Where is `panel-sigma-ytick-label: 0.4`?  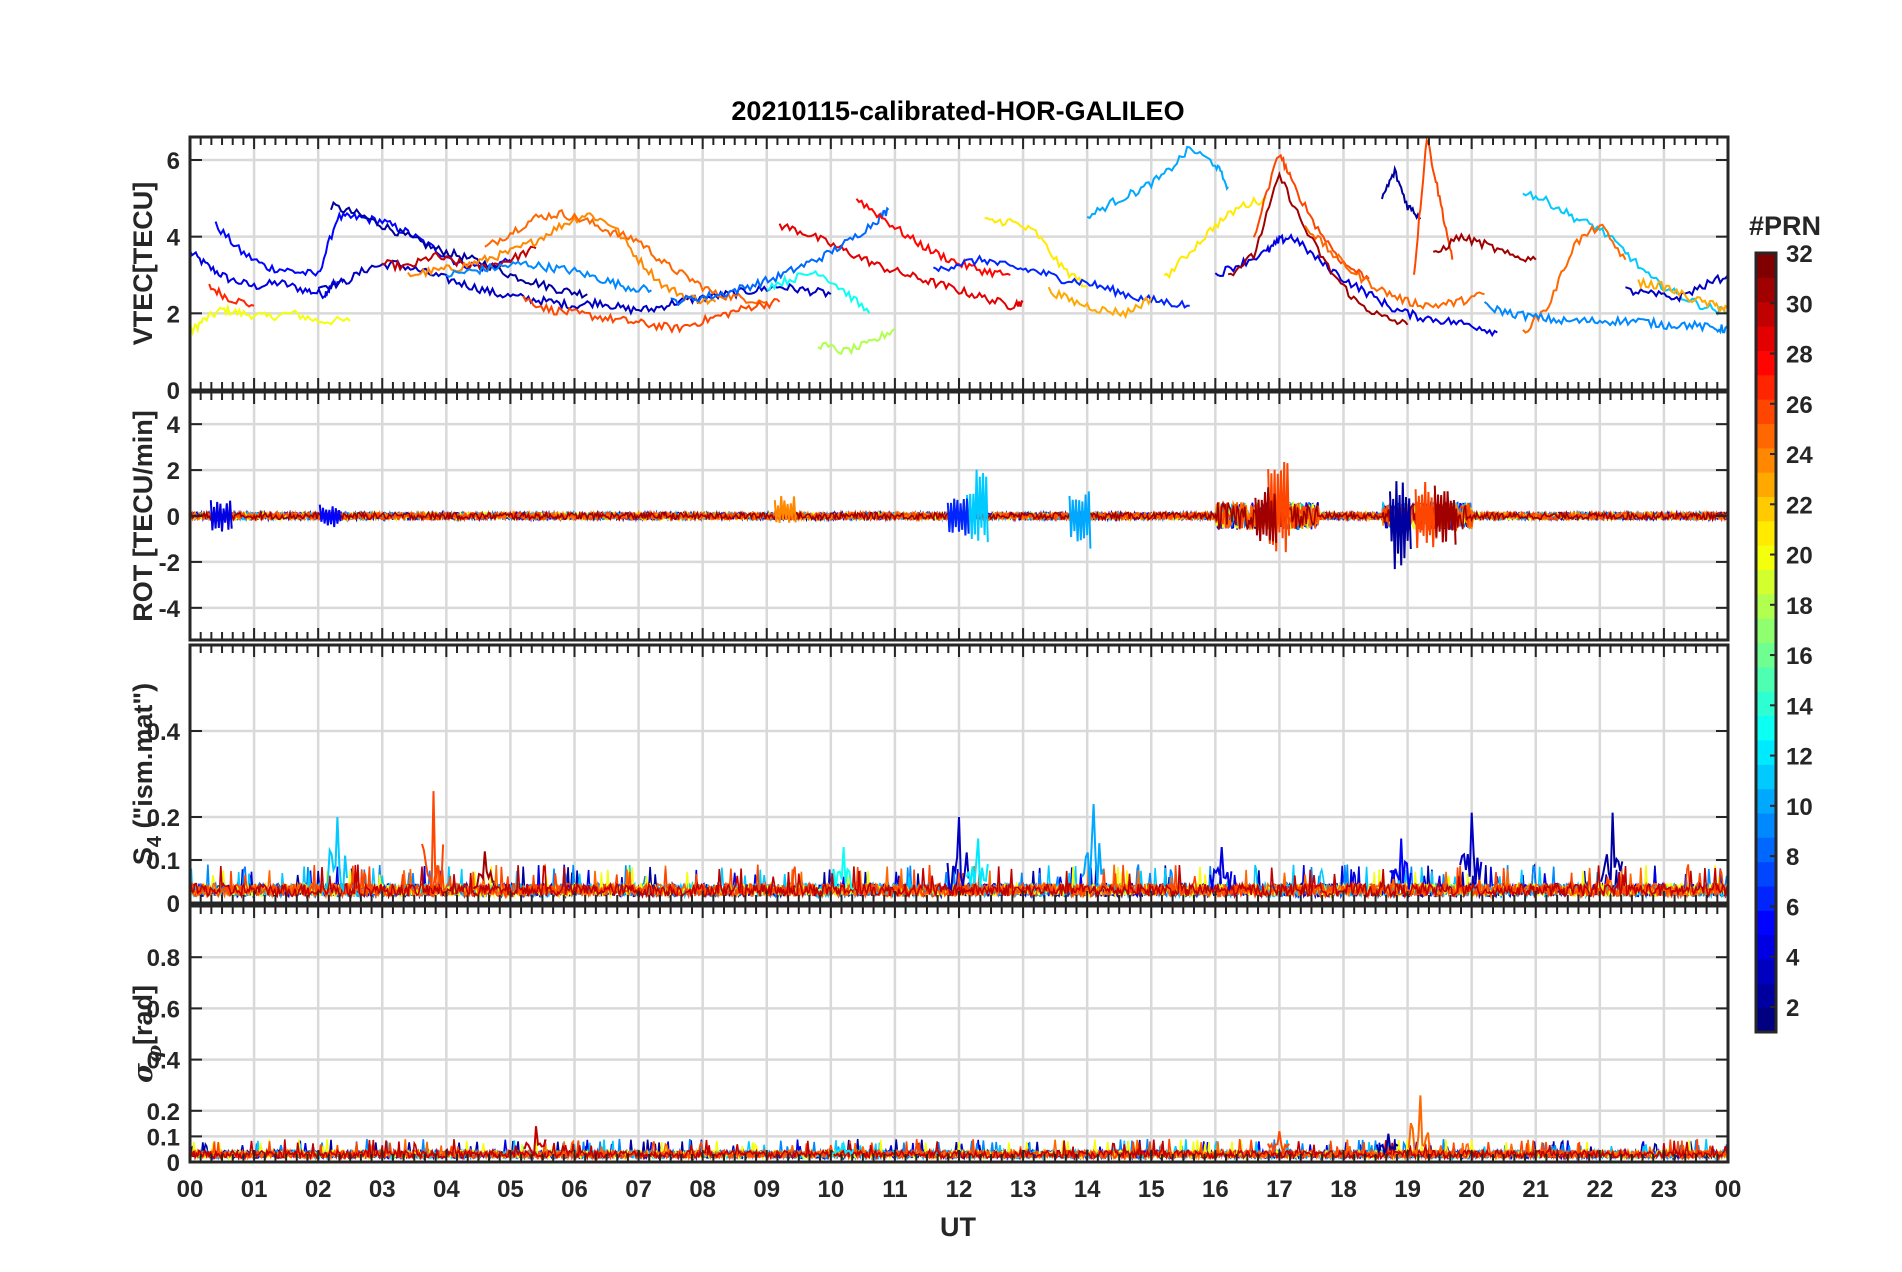 panel-sigma-ytick-label: 0.4 is located at coordinates (164, 1061).